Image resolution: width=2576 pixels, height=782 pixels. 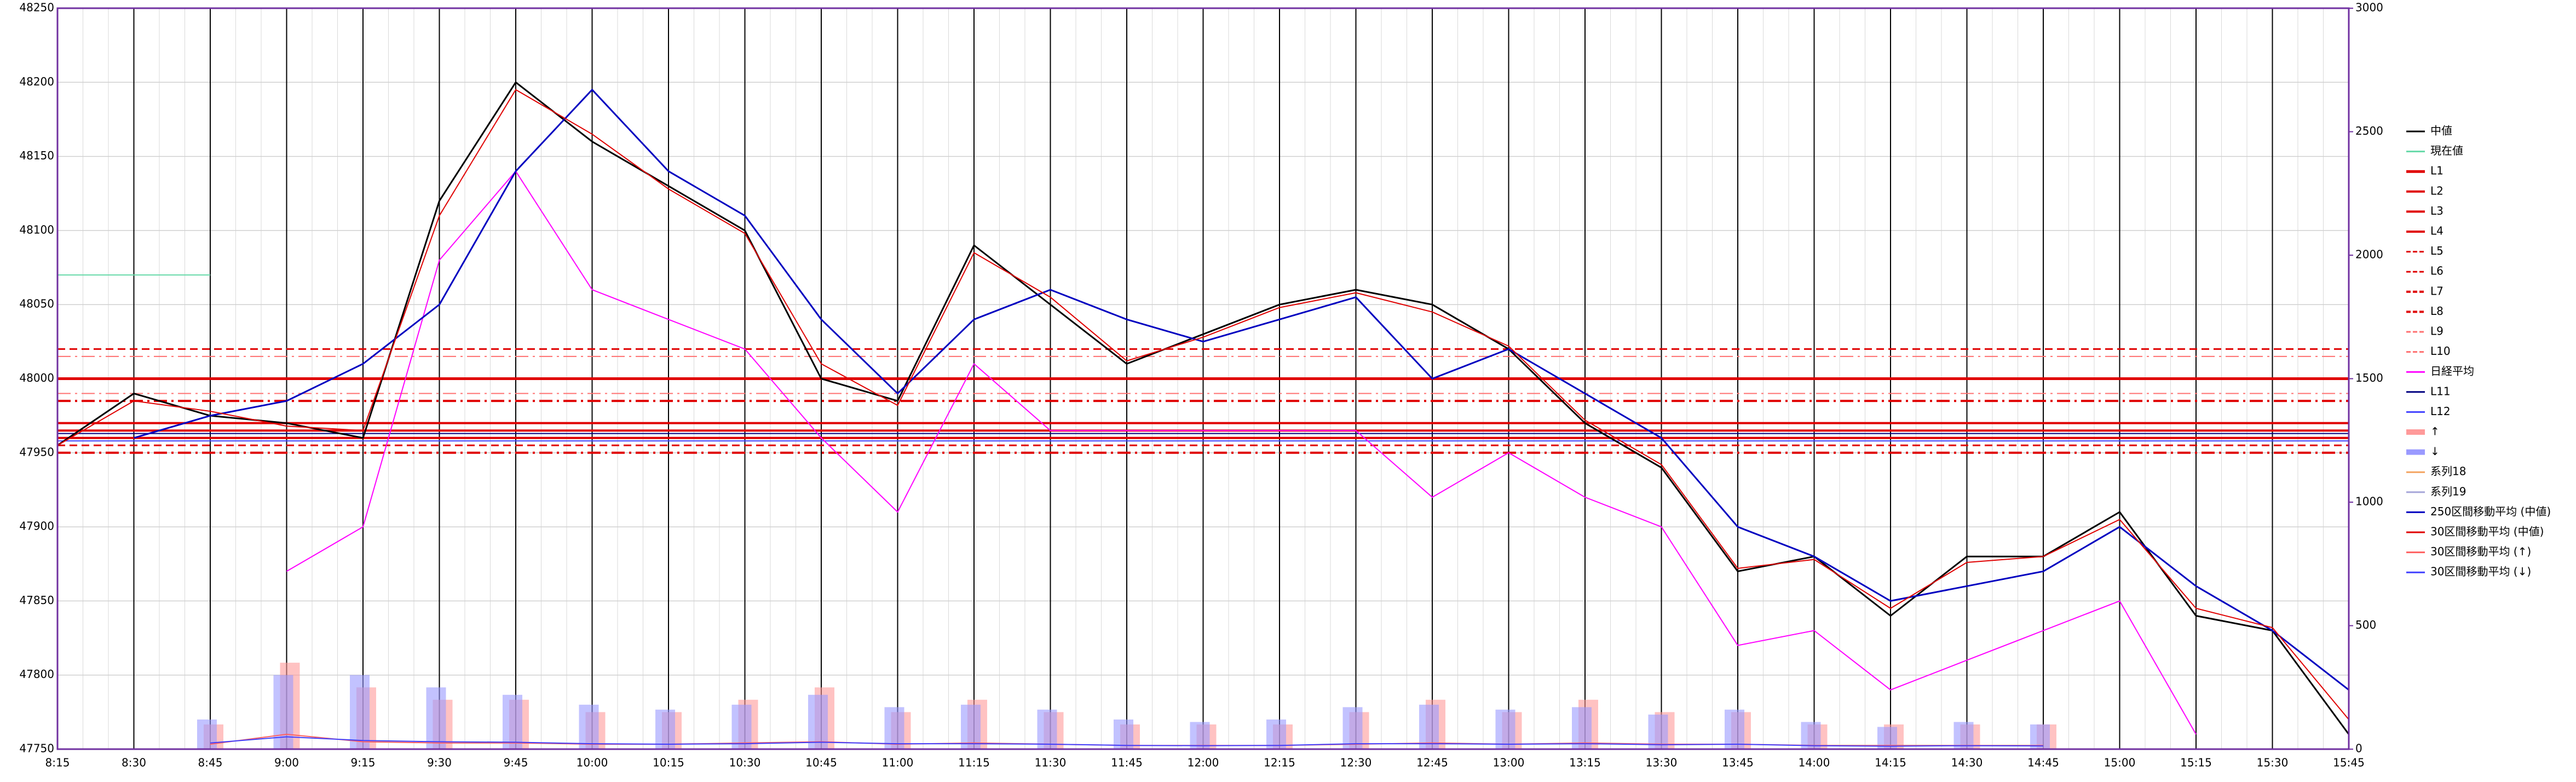 I want to click on series-line, so click(x=1127, y=741).